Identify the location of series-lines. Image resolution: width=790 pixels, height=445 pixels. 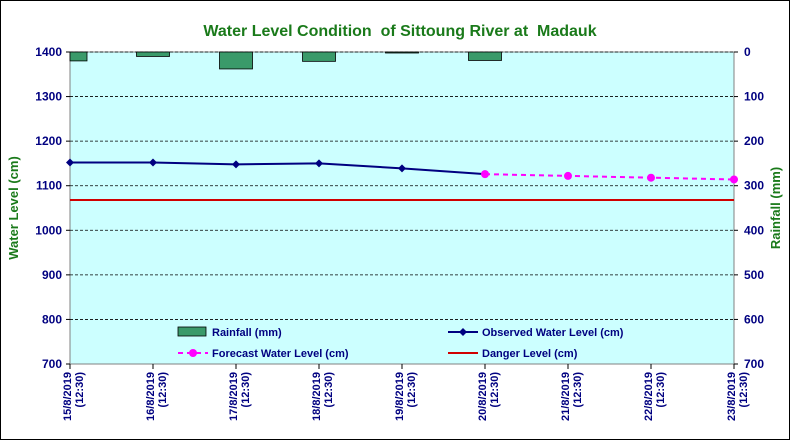
(402, 179).